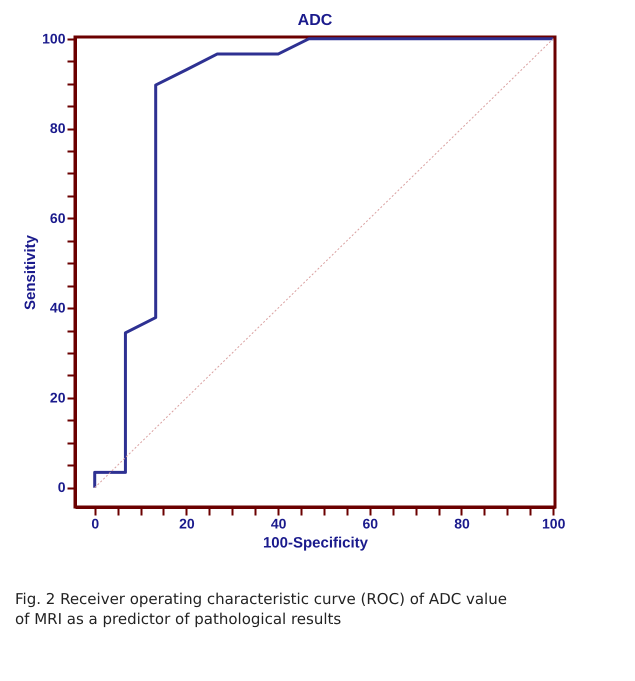  I want to click on x-tick-label: 100, so click(554, 524).